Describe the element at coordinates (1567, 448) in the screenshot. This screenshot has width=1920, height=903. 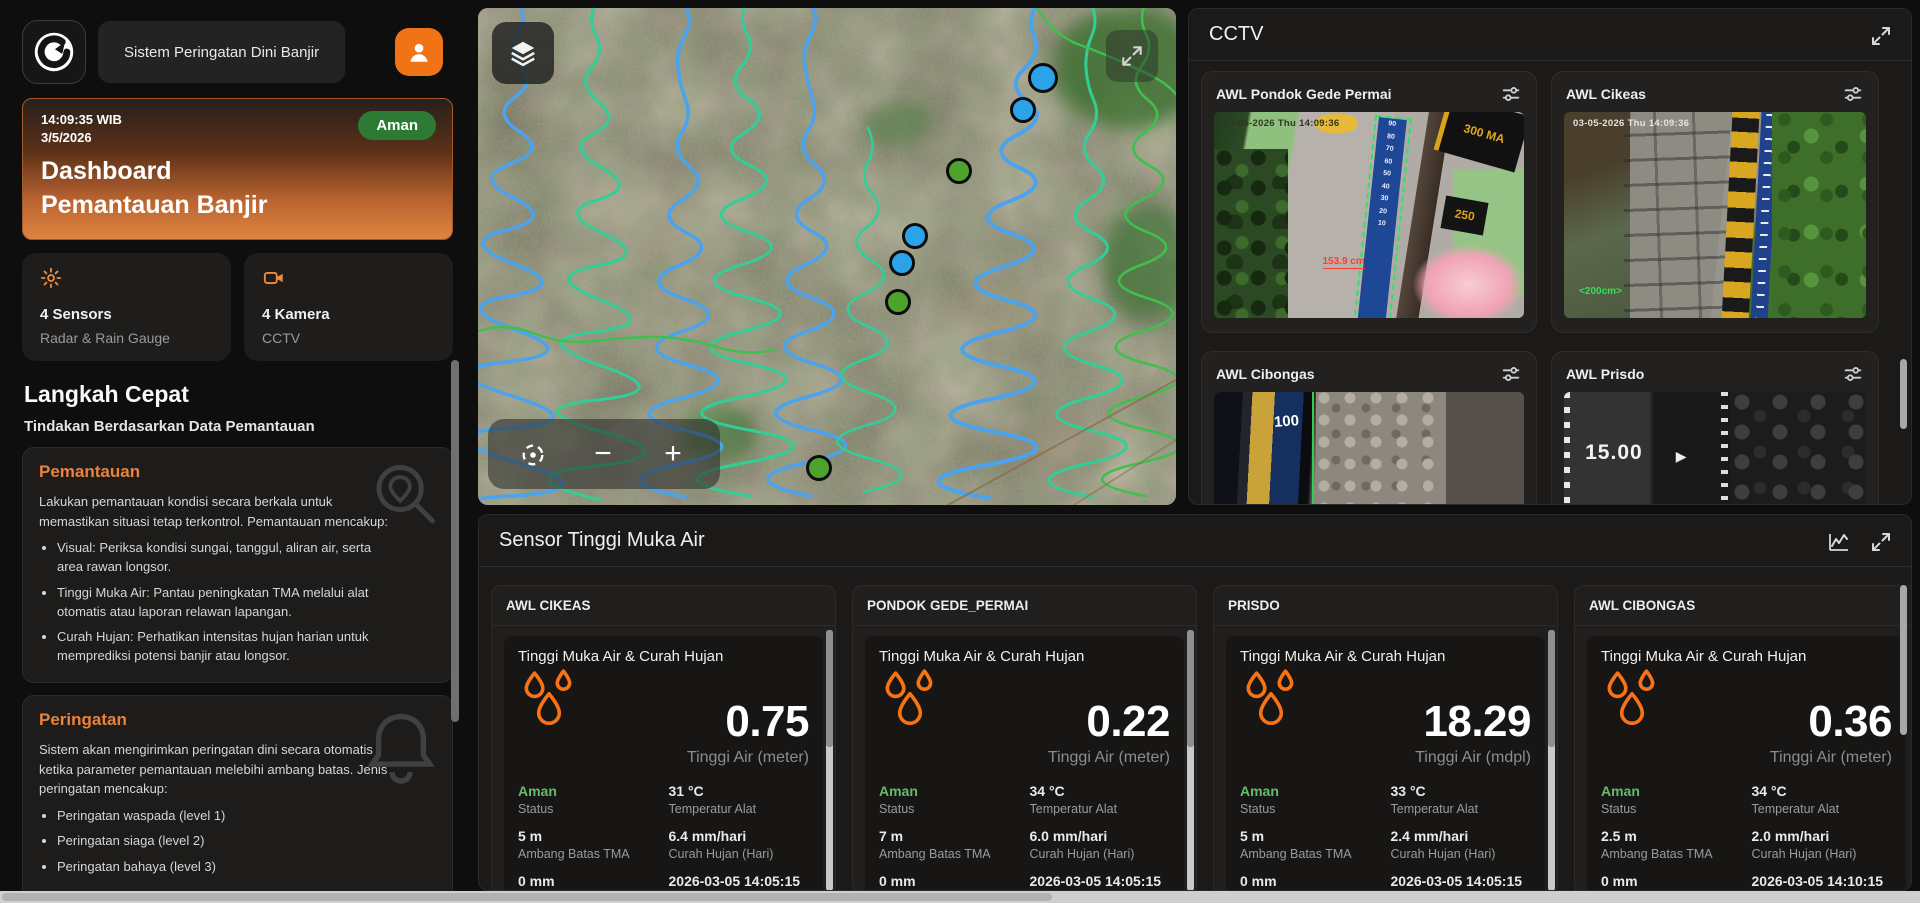
I see `gauge-staff` at that location.